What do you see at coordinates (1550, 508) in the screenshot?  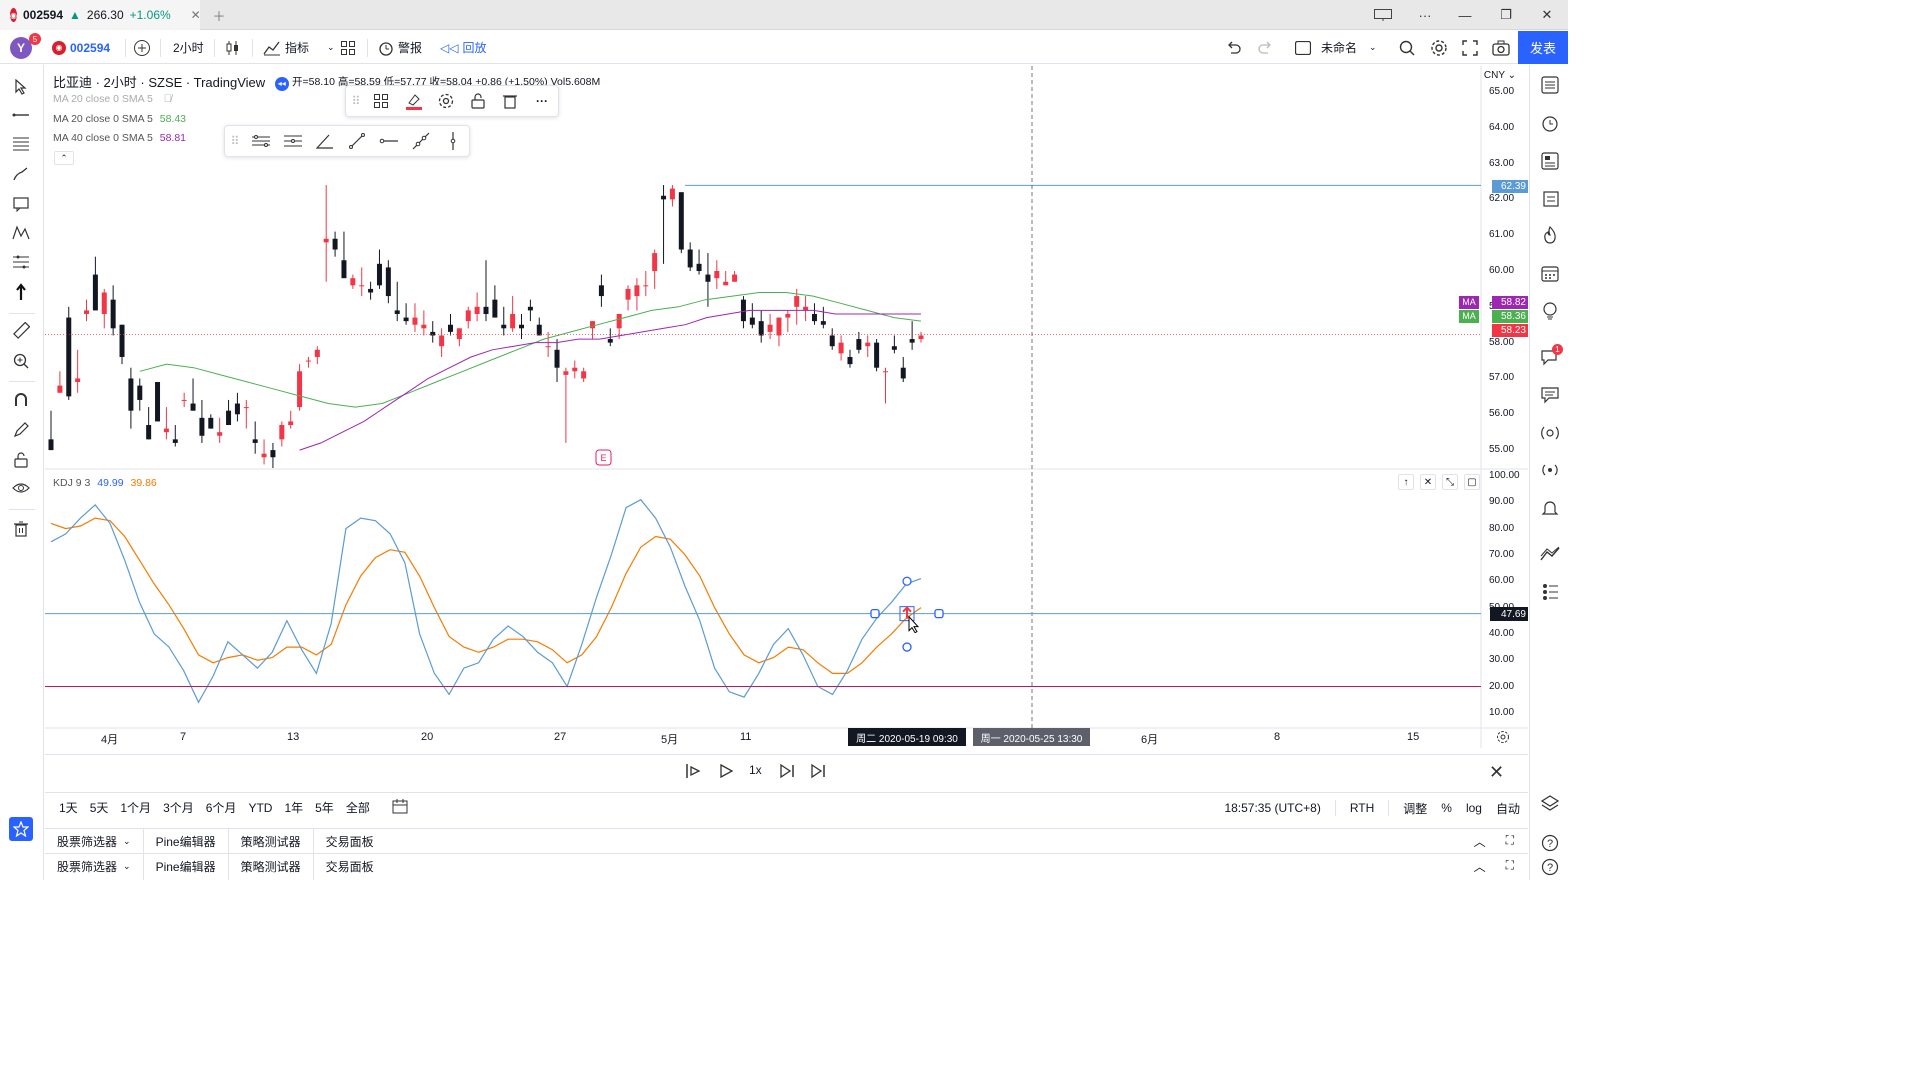 I see `notifications-bell-icon` at bounding box center [1550, 508].